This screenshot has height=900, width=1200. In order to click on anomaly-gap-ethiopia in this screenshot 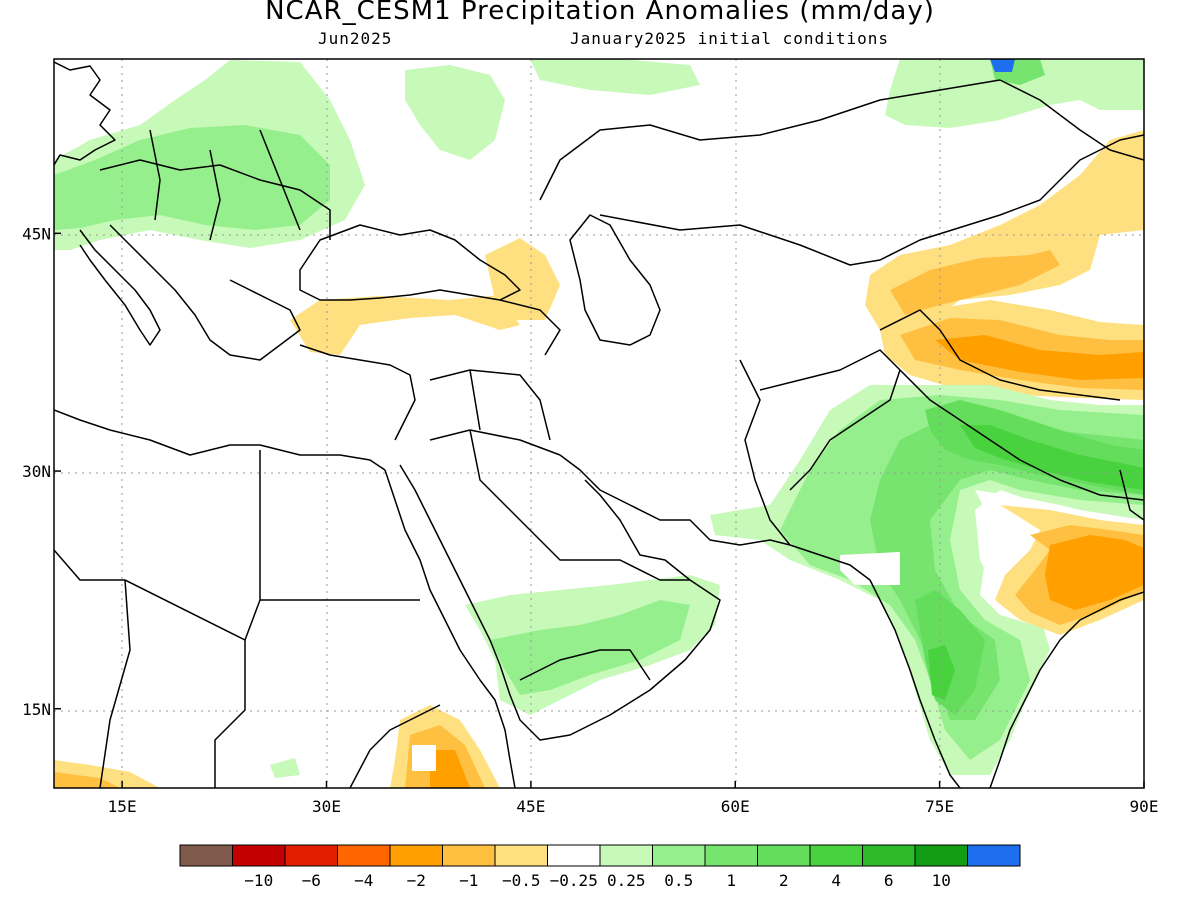, I will do `click(424, 758)`.